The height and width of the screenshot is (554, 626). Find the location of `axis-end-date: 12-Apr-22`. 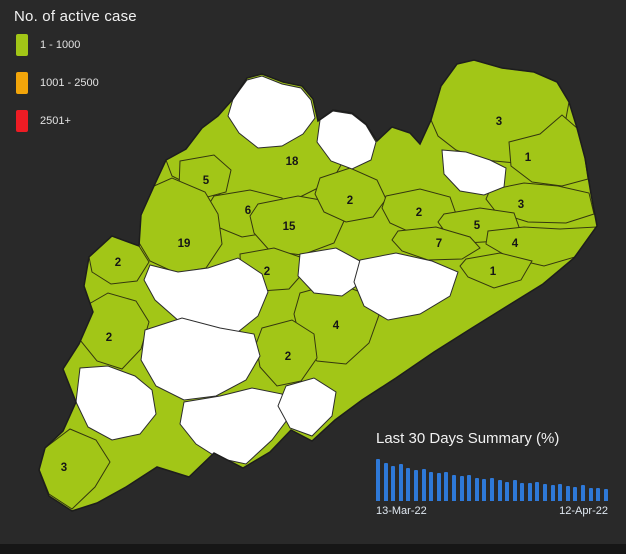

axis-end-date: 12-Apr-22 is located at coordinates (583, 511).